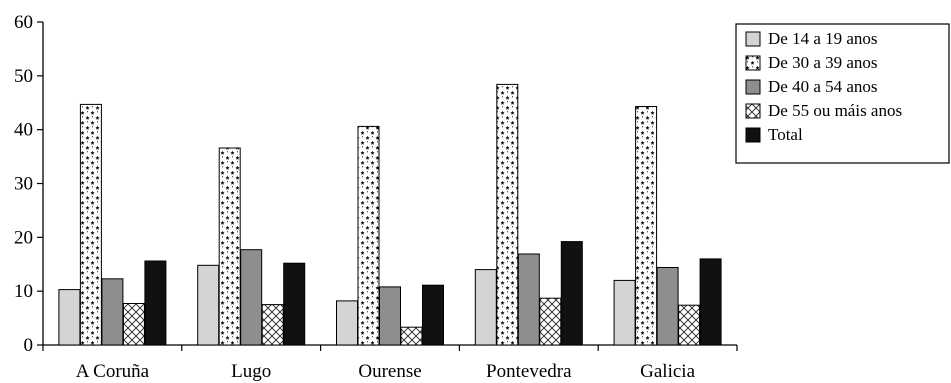 The height and width of the screenshot is (383, 951). I want to click on legend-label: De 55 ou máis anos, so click(835, 110).